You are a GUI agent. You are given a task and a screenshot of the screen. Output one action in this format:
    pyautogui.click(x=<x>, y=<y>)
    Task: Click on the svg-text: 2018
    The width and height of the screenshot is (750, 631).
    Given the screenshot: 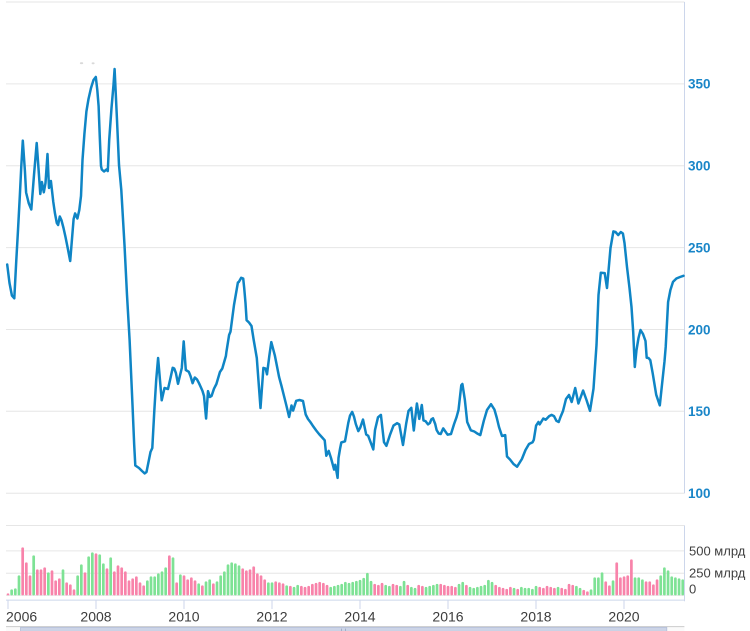 What is the action you would take?
    pyautogui.click(x=535, y=617)
    